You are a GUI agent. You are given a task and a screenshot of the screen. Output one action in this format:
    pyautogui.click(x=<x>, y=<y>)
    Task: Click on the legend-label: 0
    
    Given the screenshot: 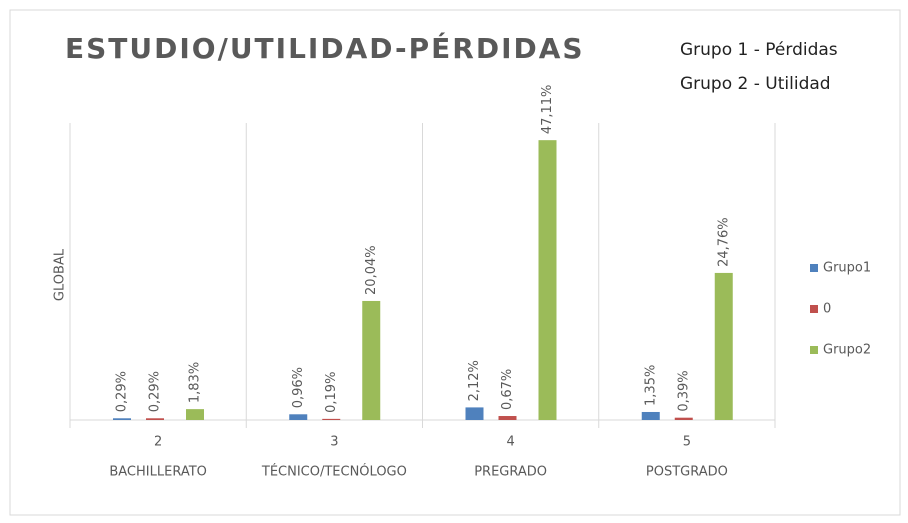 What is the action you would take?
    pyautogui.click(x=827, y=309)
    